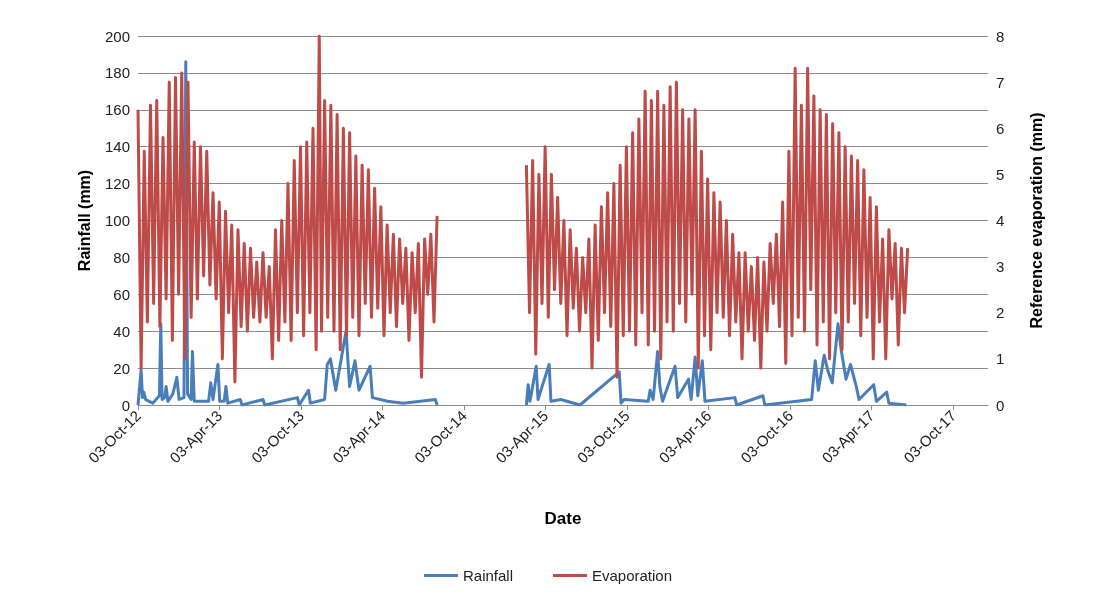  What do you see at coordinates (125, 405) in the screenshot?
I see `y-tick-label: 0` at bounding box center [125, 405].